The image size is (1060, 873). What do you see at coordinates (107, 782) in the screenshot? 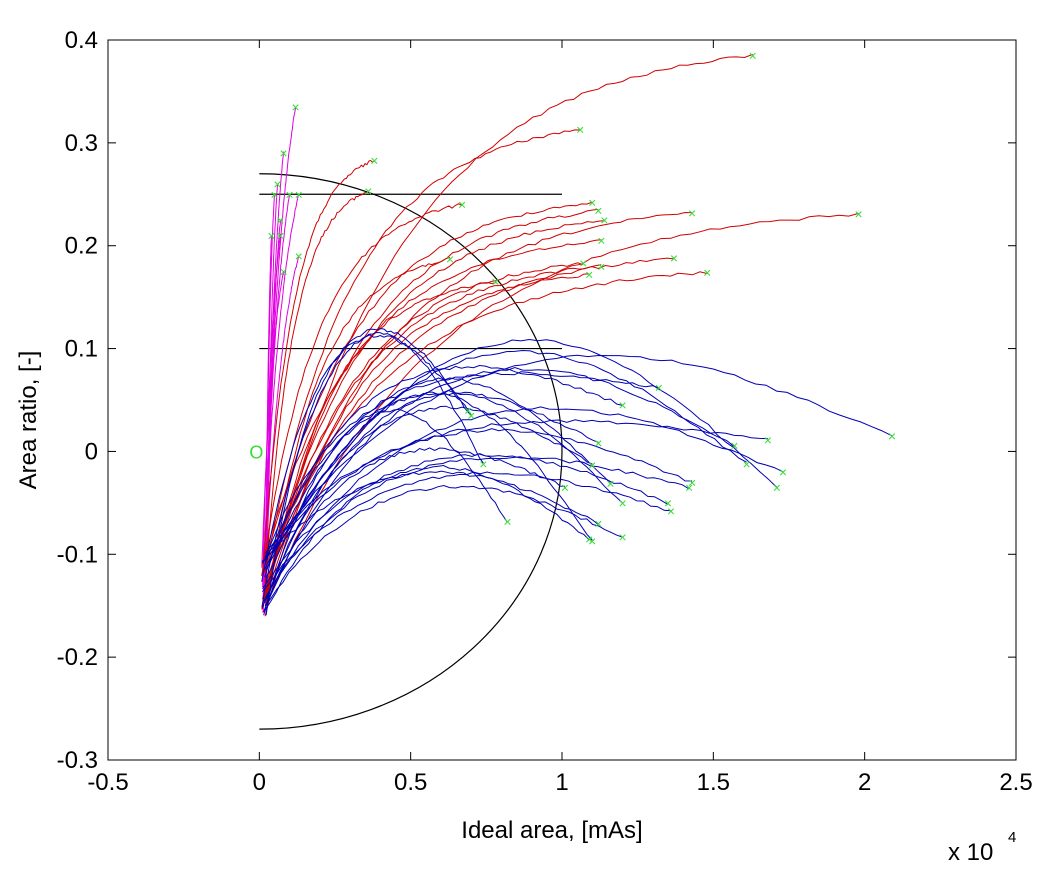
I see `x-tick-label: -0.5` at bounding box center [107, 782].